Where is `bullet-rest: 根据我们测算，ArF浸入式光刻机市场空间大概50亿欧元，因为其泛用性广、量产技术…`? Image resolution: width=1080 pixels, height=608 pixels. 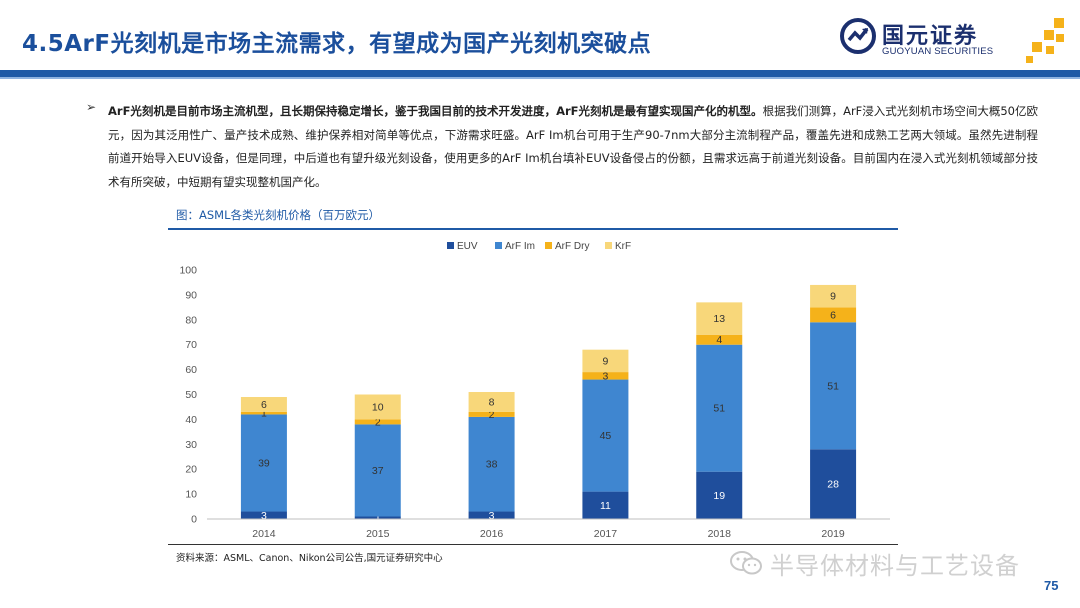 bullet-rest: 根据我们测算，ArF浸入式光刻机市场空间大概50亿欧元，因为其泛用性广、量产技术… is located at coordinates (573, 146).